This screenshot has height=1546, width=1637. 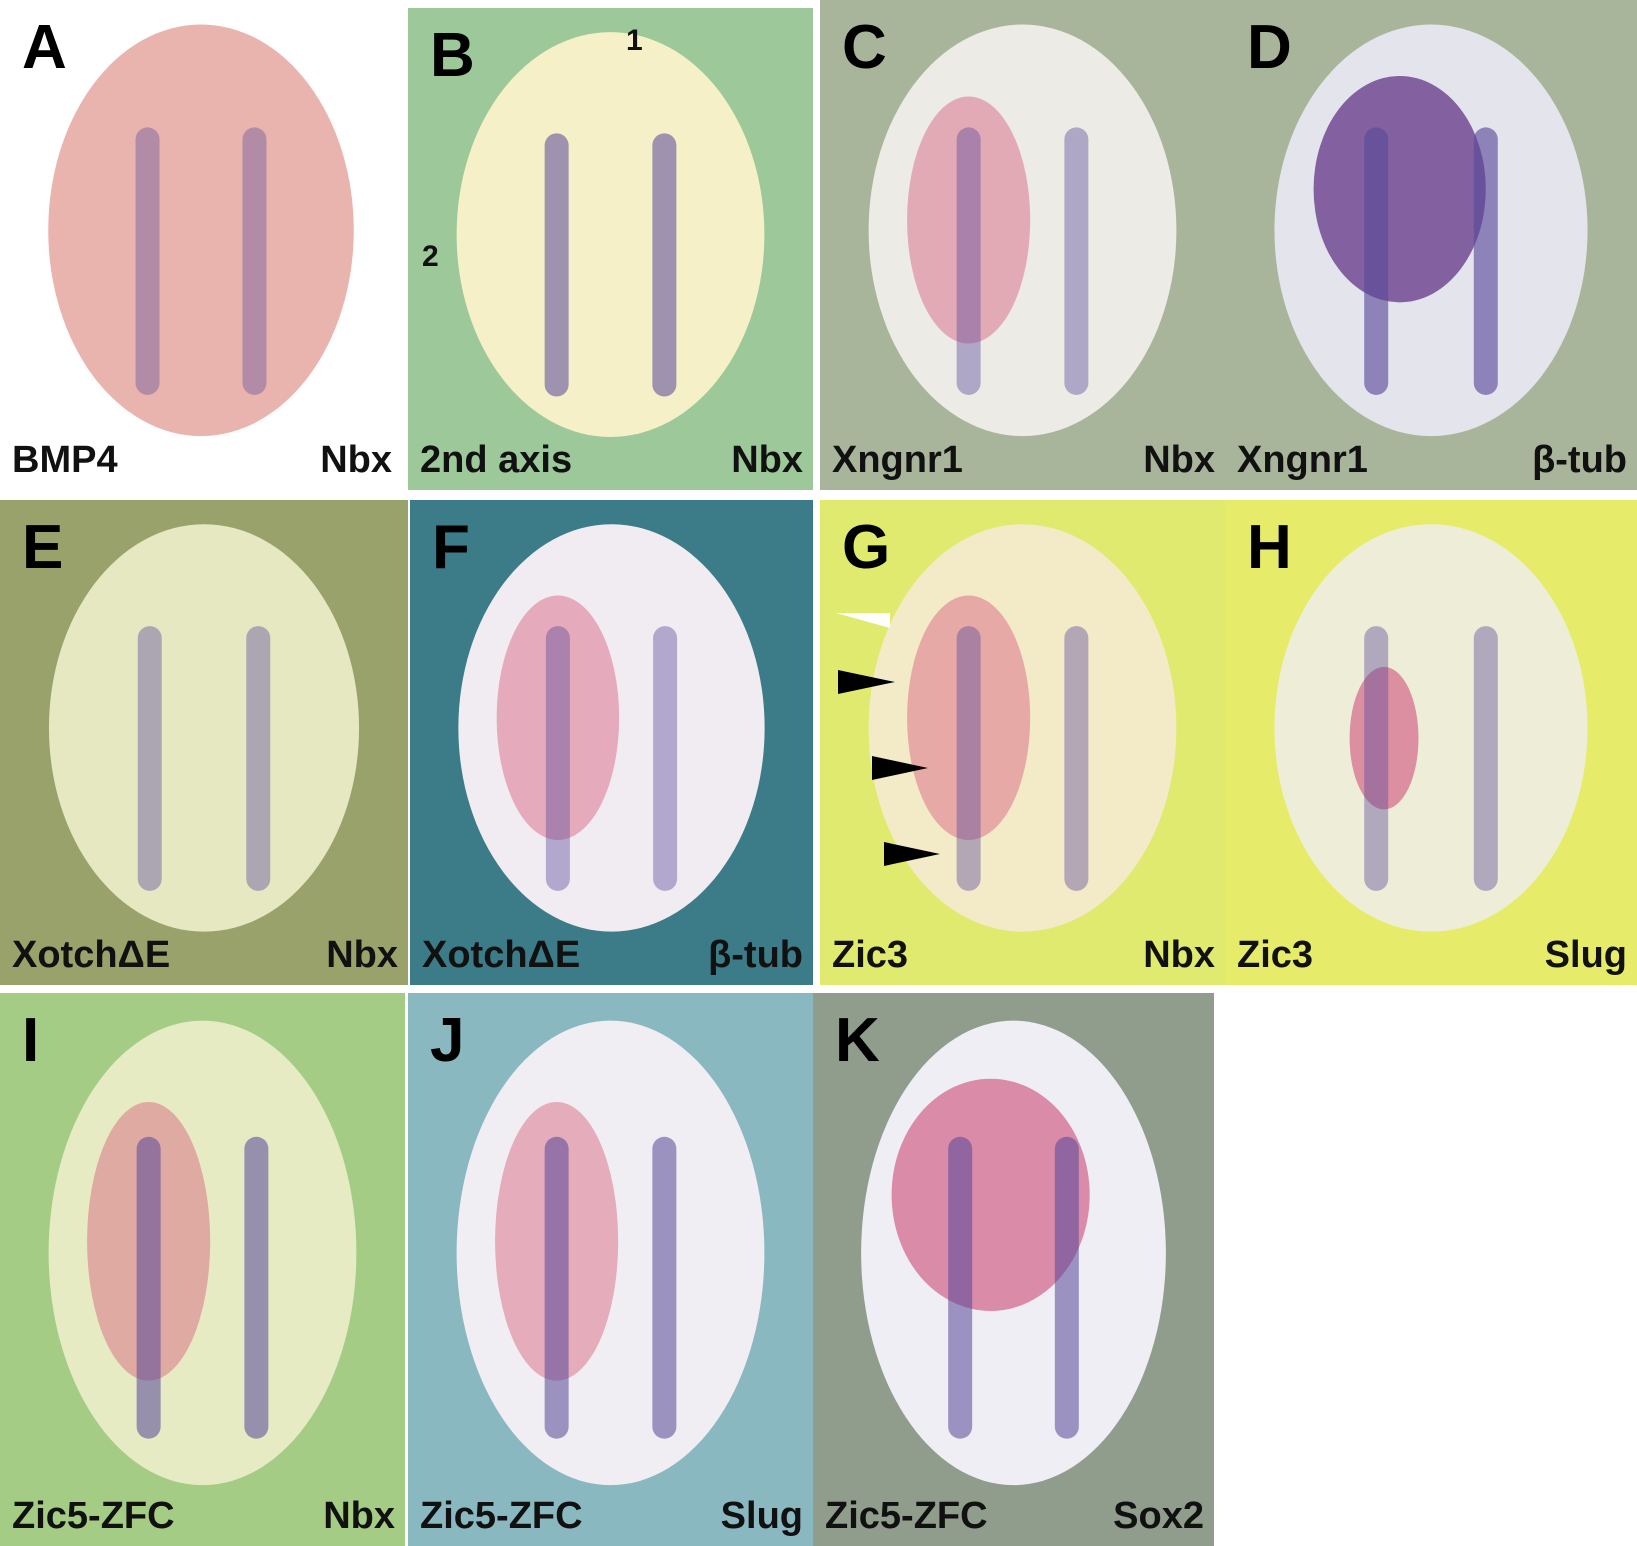 I want to click on panel-letter: D, so click(x=1269, y=47).